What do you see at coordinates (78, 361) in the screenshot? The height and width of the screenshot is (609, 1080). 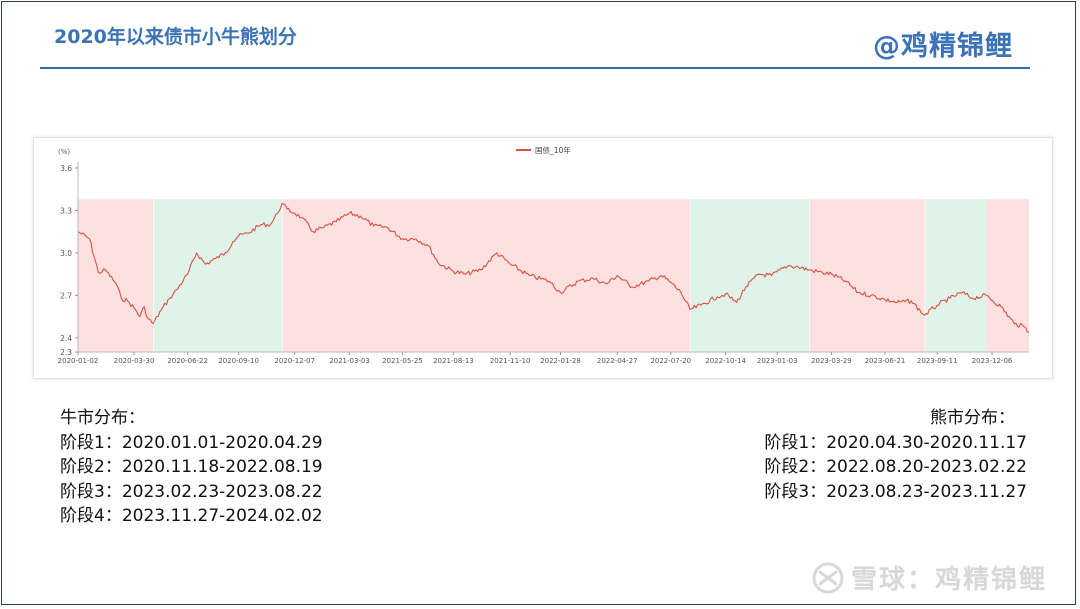 I see `x-tick-label: 2020-01-02` at bounding box center [78, 361].